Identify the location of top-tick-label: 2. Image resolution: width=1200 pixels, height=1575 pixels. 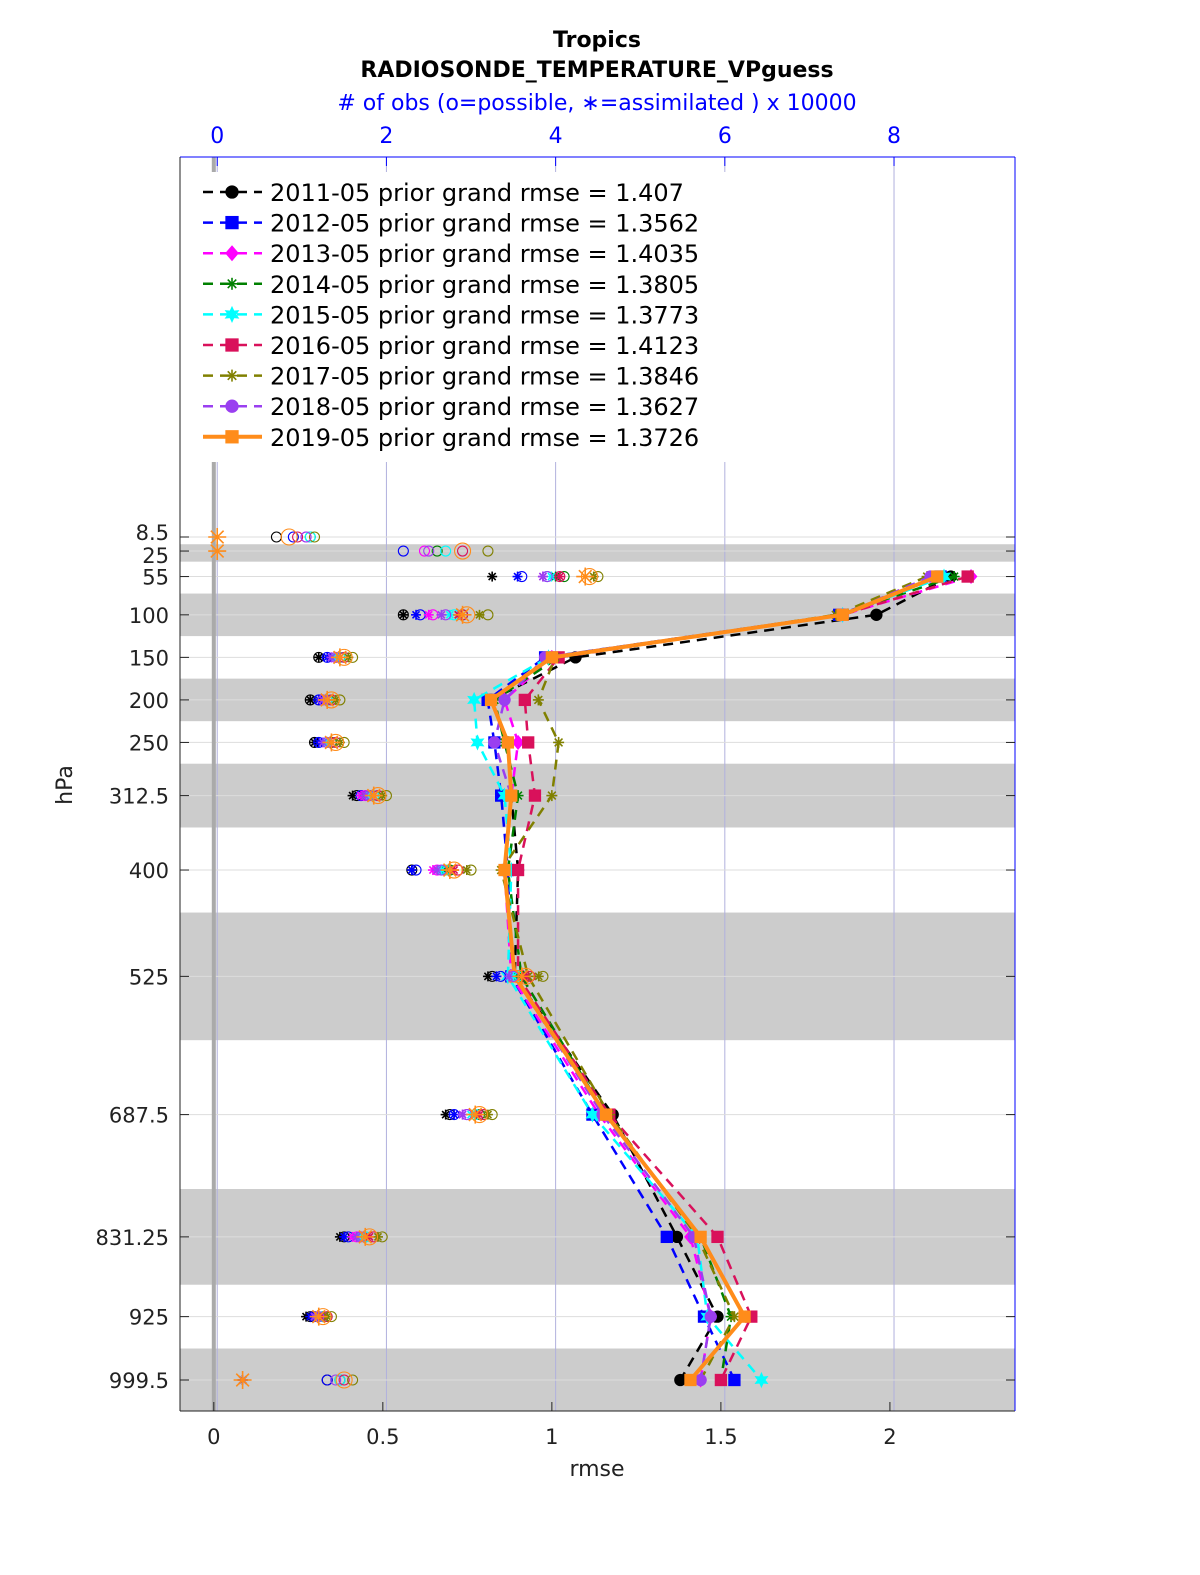
(386, 136).